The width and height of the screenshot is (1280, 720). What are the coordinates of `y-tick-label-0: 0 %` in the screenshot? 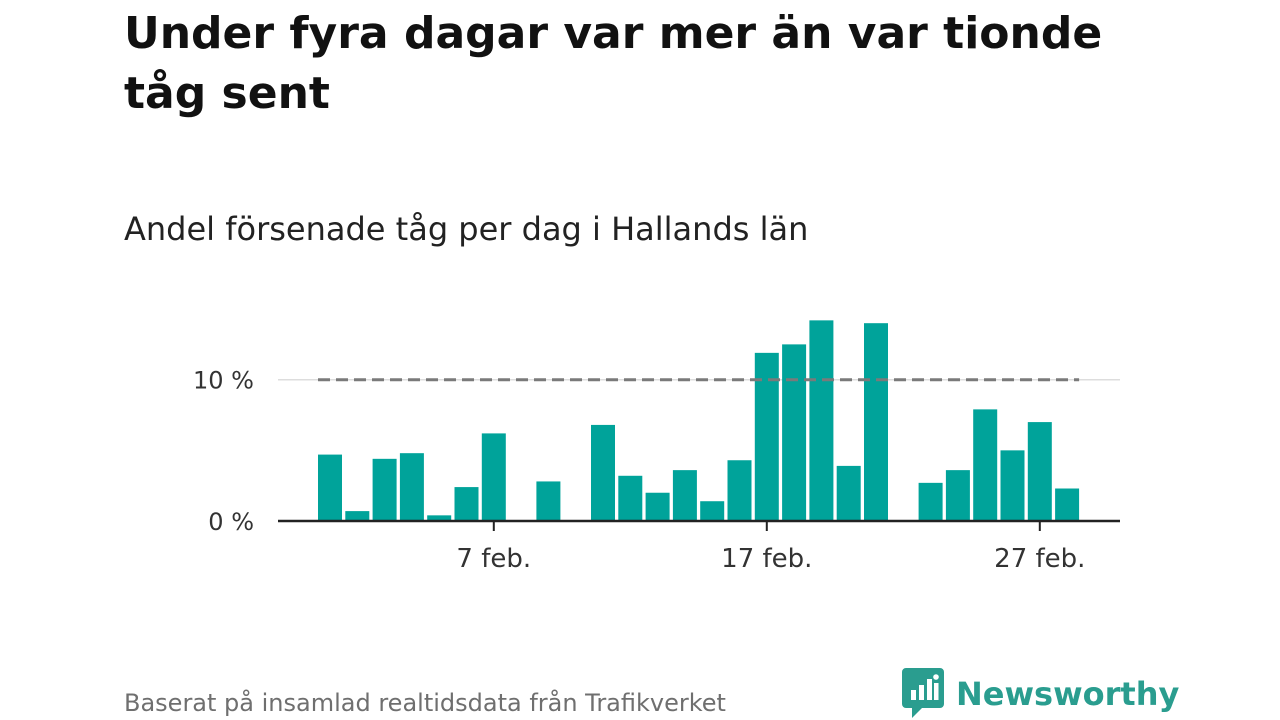 It's located at (231, 522).